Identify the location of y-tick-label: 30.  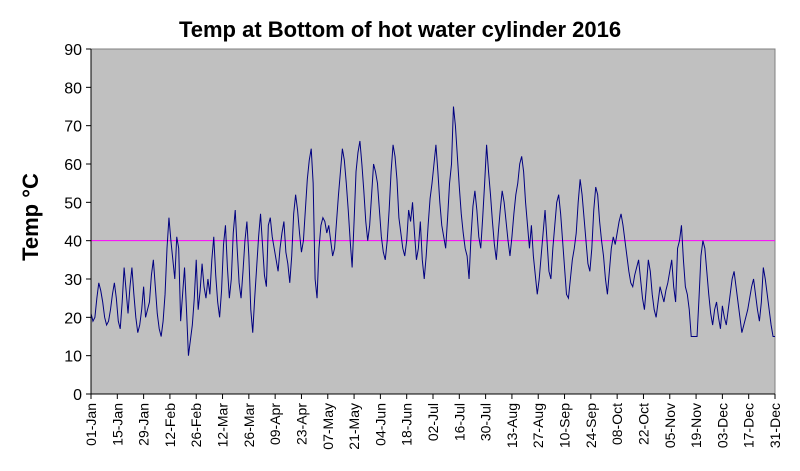
(73, 280).